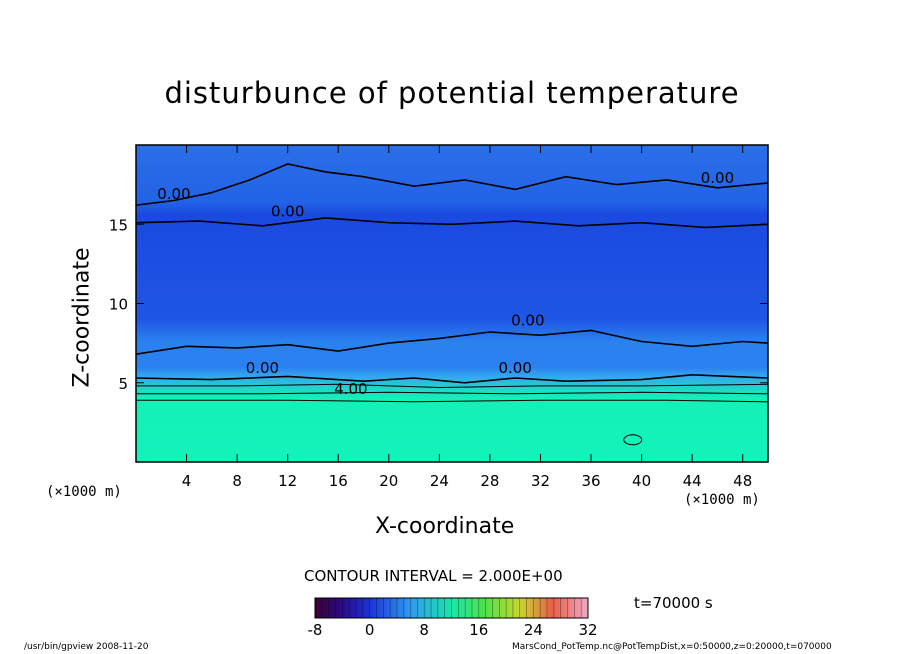  What do you see at coordinates (86, 647) in the screenshot?
I see `footer-left: /usr/bin/gpview 2008-11-20` at bounding box center [86, 647].